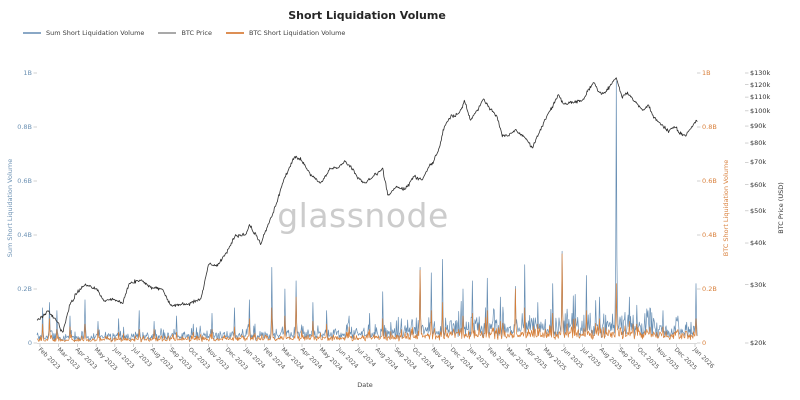 The width and height of the screenshot is (800, 400). Describe the element at coordinates (709, 289) in the screenshot. I see `y-tick-label-right-volume: 0.2B` at that location.